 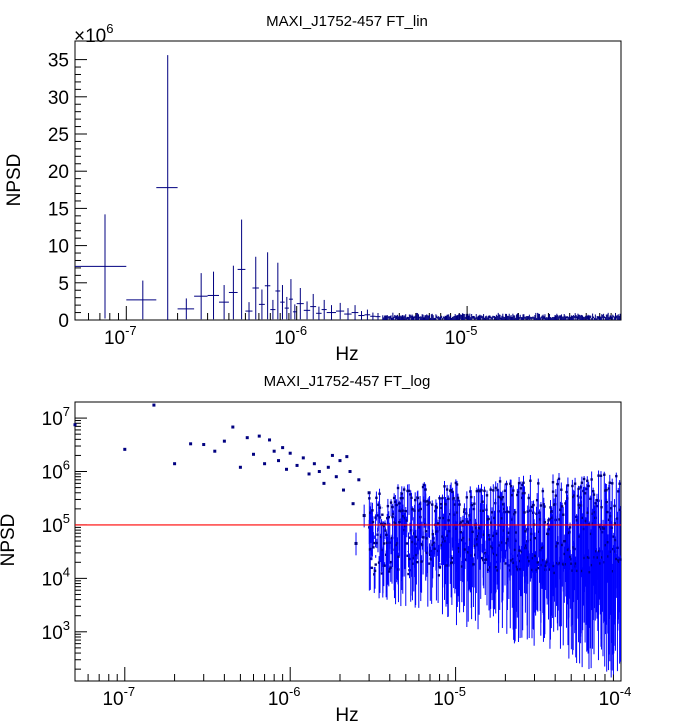 What do you see at coordinates (290, 336) in the screenshot?
I see `x-tick-label-lin: 10-6` at bounding box center [290, 336].